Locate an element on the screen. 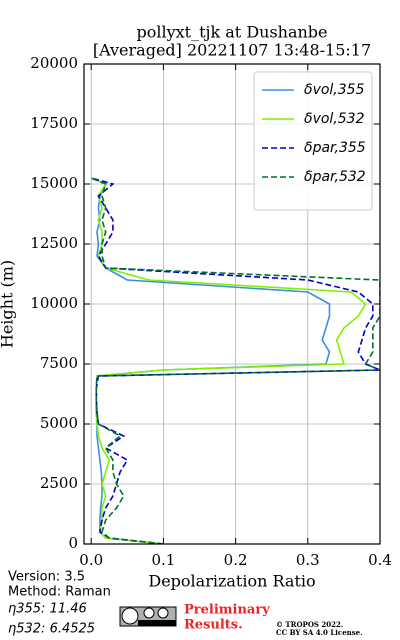  x-tick-label: 0.0 is located at coordinates (91, 560).